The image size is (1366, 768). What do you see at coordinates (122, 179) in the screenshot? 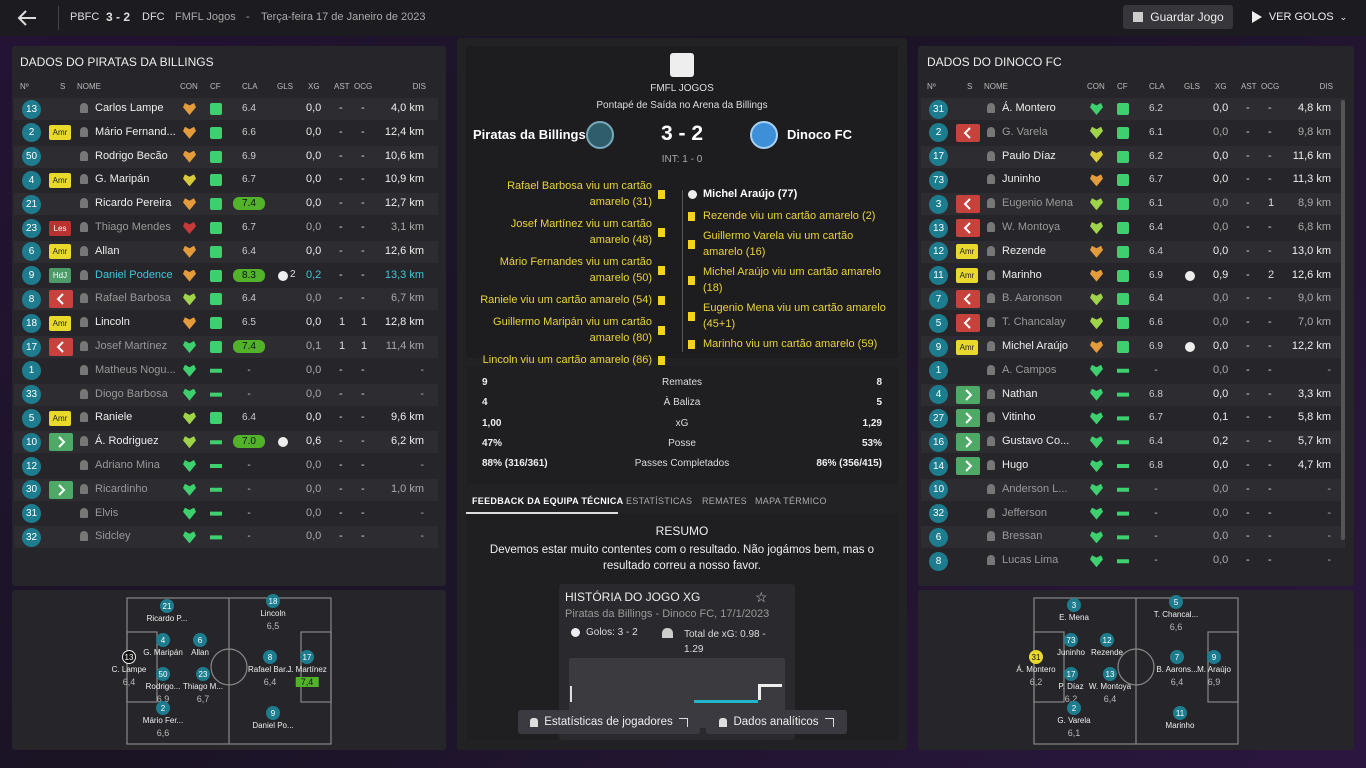
I see `player-name: G. Maripán` at bounding box center [122, 179].